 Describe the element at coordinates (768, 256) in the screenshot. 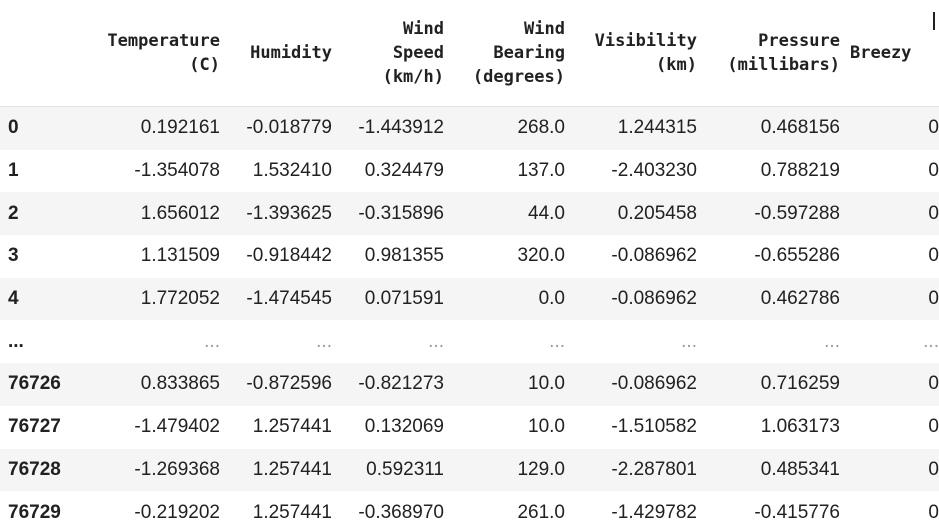

I see `cell-pressure: -0.655286` at that location.